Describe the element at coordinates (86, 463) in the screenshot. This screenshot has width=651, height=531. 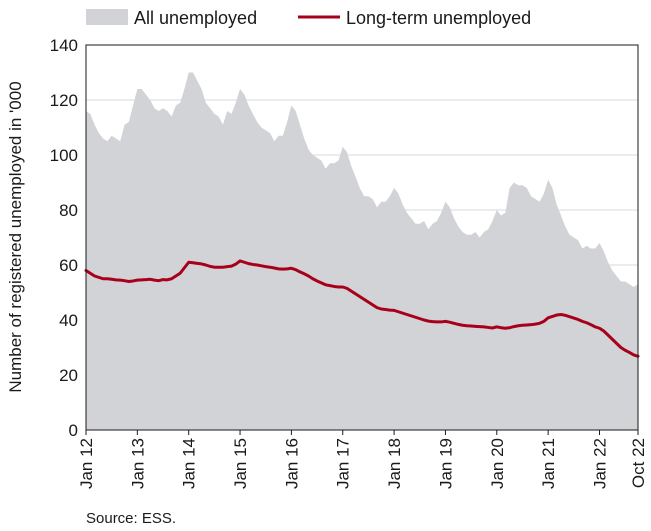
I see `x-tick-label: Jan 12` at that location.